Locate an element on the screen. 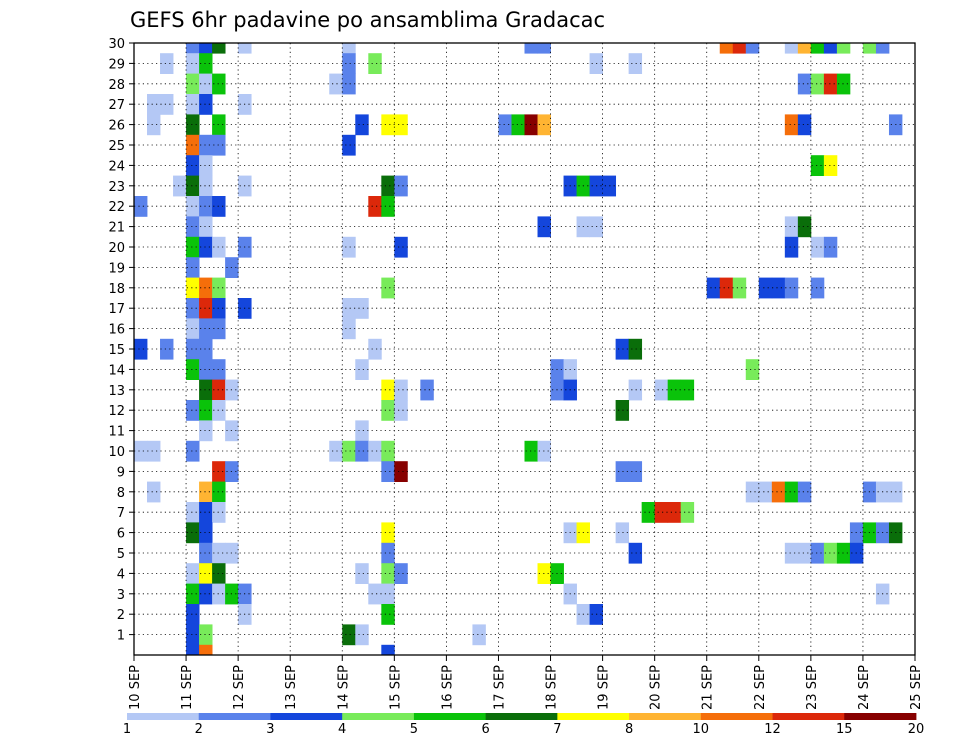 Image resolution: width=960 pixels, height=742 pixels. y-tick-label: 23 is located at coordinates (116, 187).